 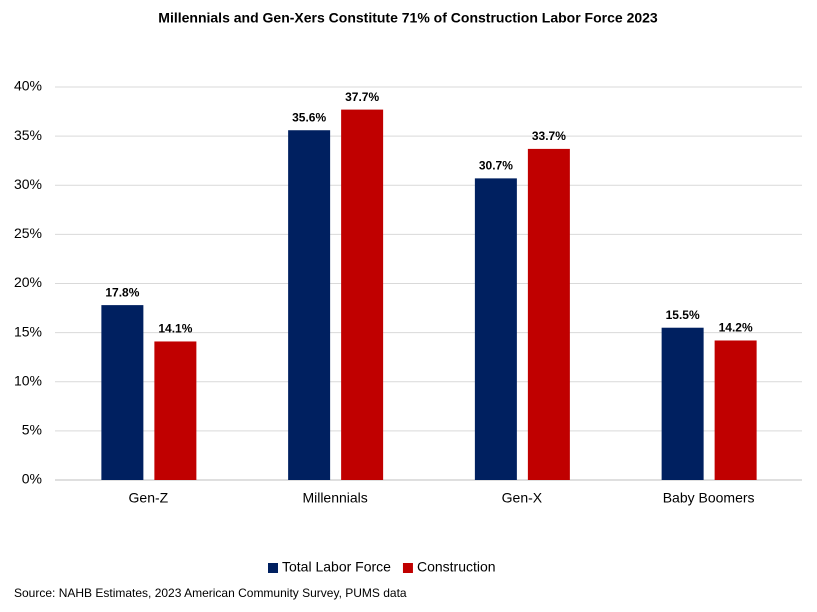 I want to click on y-tick-label: 15%, so click(x=28, y=331).